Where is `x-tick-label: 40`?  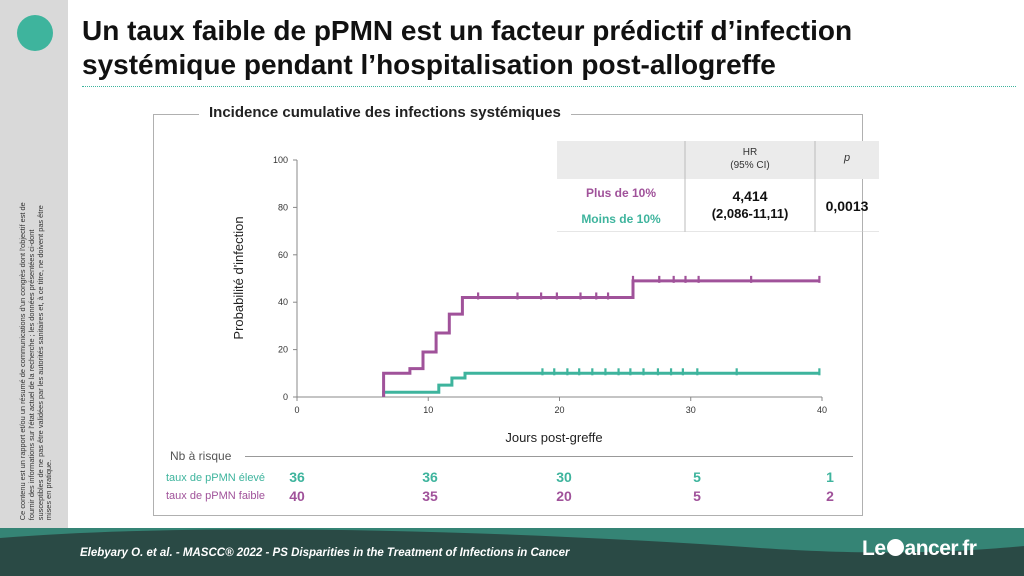
x-tick-label: 40 is located at coordinates (822, 410).